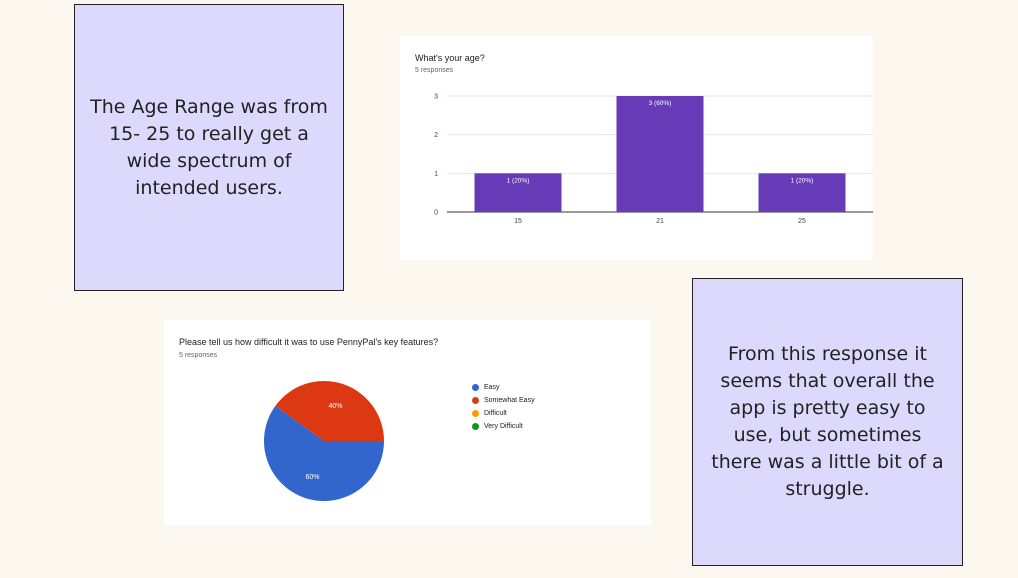 The image size is (1018, 578). I want to click on difficulty-pie-chart: 60% 40%, so click(324, 441).